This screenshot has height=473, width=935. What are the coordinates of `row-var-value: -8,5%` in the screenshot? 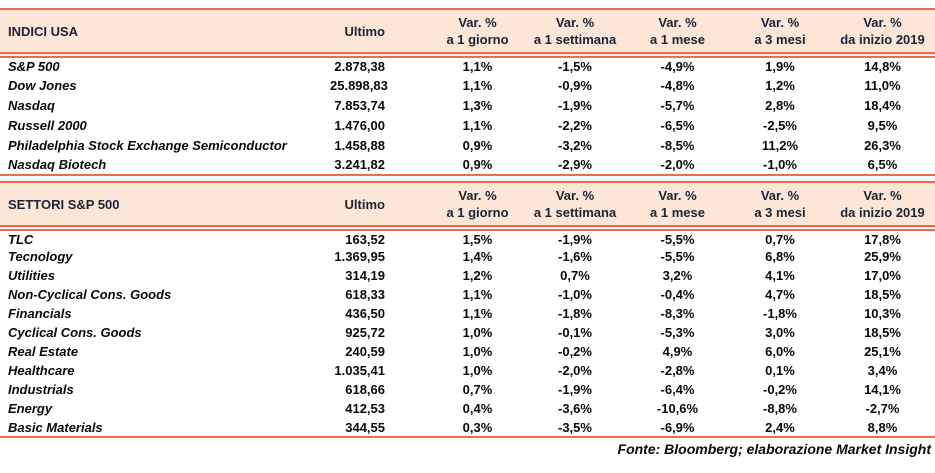 It's located at (677, 145).